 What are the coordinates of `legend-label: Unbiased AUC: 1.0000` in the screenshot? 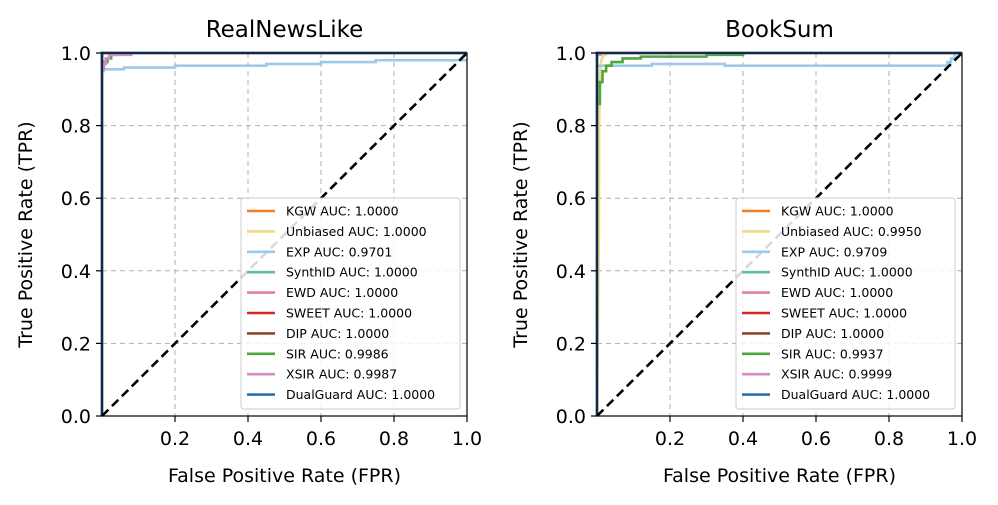 It's located at (356, 231).